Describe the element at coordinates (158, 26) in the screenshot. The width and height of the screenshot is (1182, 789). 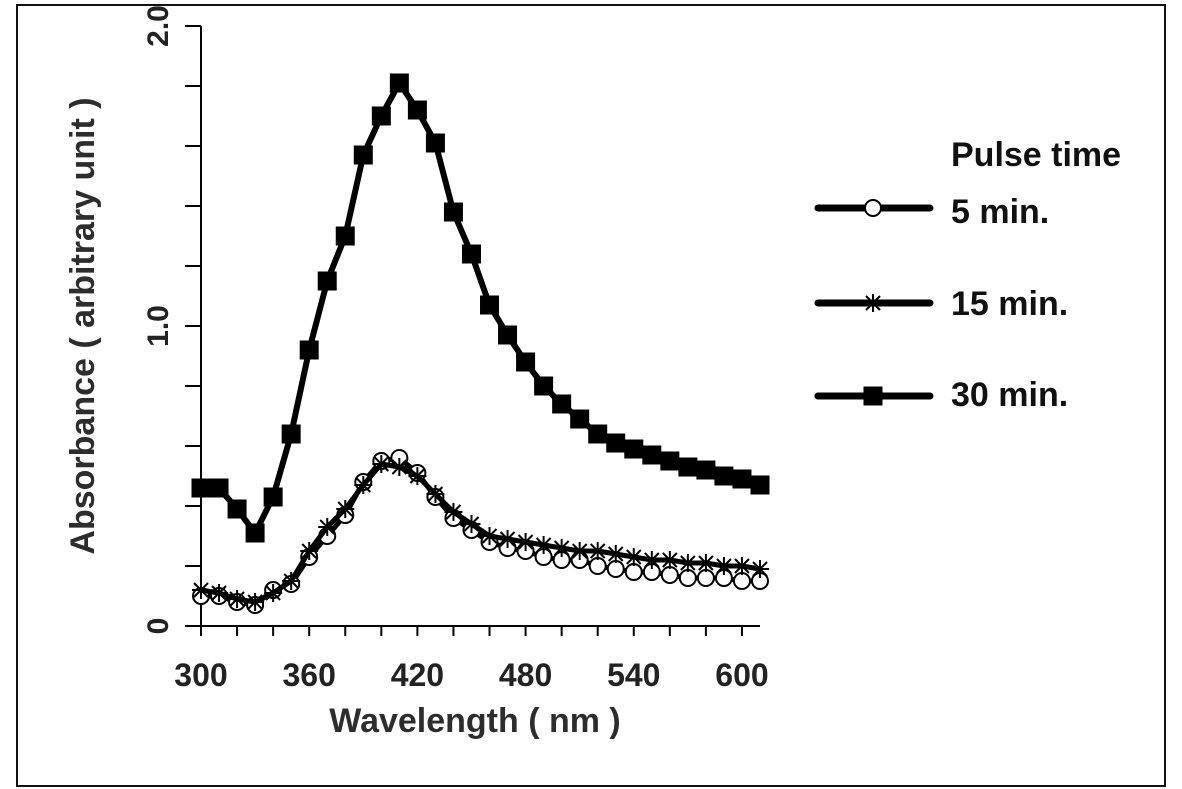
I see `y-tick-label: 2.0` at that location.